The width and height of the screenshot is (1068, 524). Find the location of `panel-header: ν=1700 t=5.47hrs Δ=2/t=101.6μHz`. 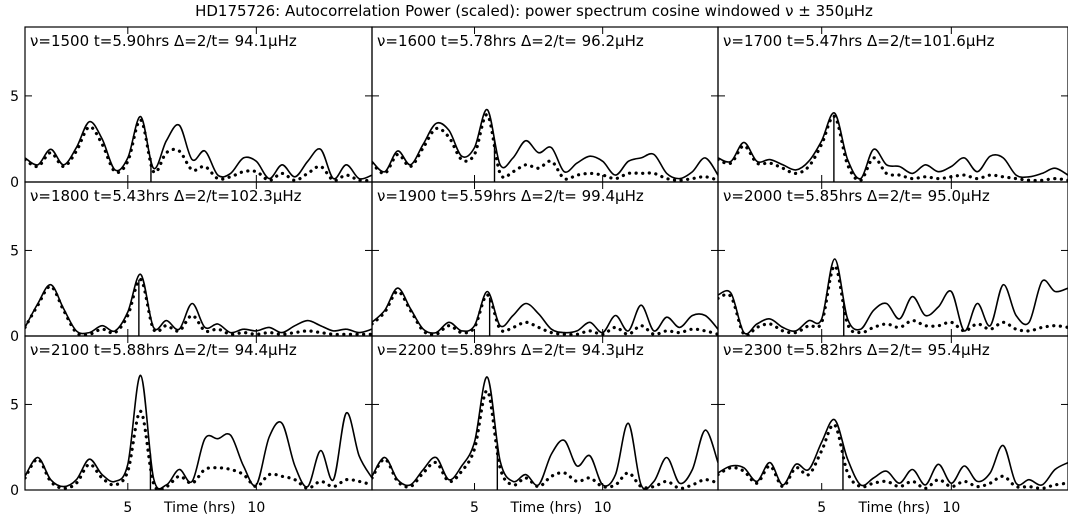

panel-header: ν=1700 t=5.47hrs Δ=2/t=101.6μHz is located at coordinates (859, 41).